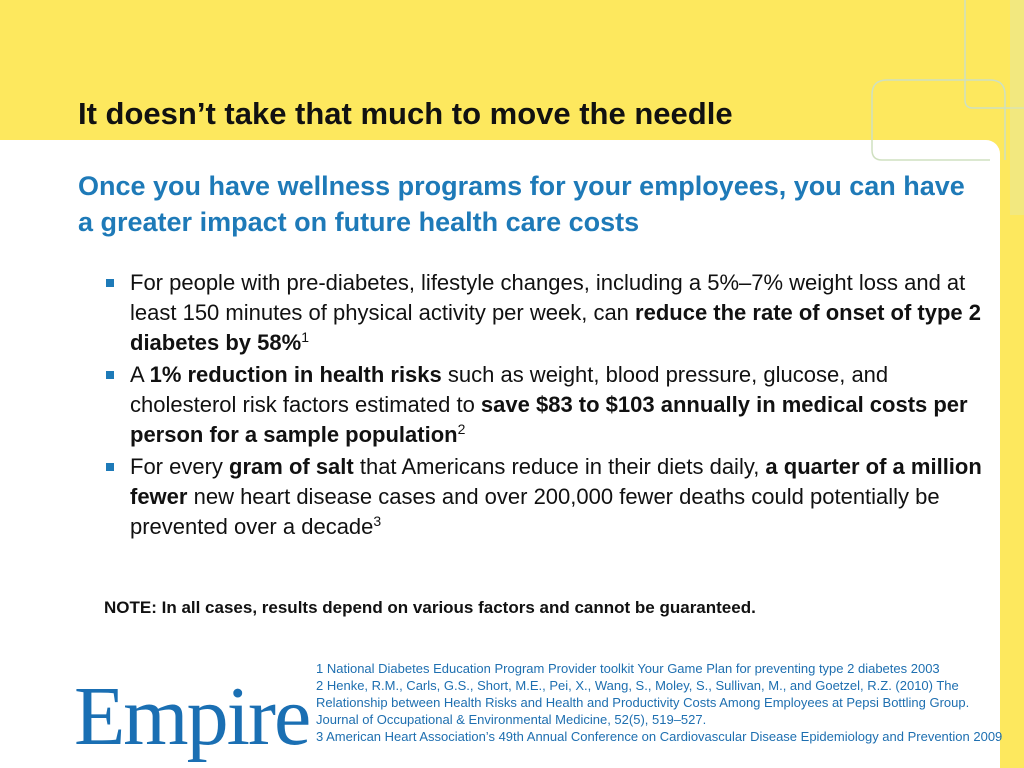 Image resolution: width=1024 pixels, height=768 pixels. Describe the element at coordinates (295, 374) in the screenshot. I see `bold-text: 1% reduction in health risks` at that location.